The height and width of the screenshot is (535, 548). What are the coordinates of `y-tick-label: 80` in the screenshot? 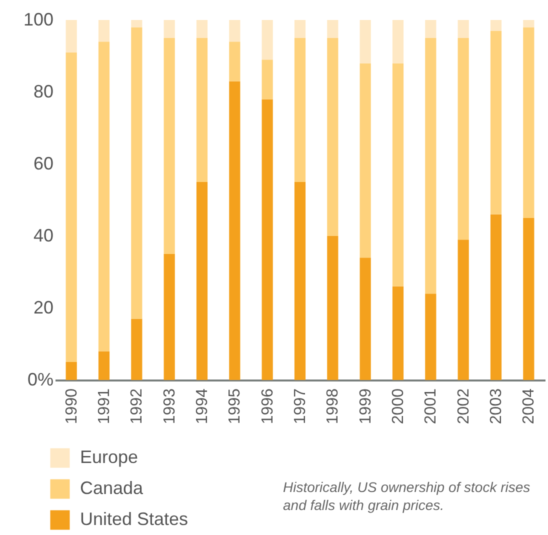 It's located at (43, 92).